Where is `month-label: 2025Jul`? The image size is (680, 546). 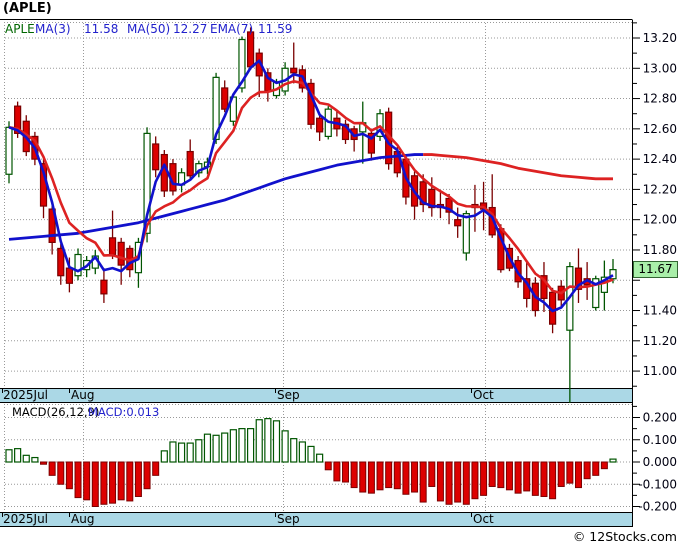
month-label: 2025Jul is located at coordinates (26, 395).